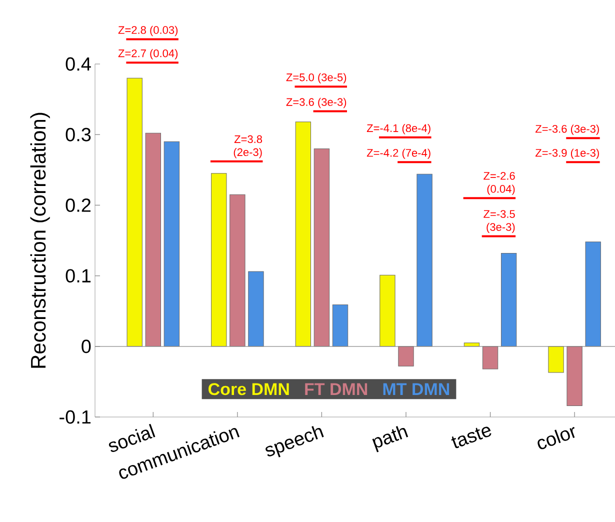 The image size is (615, 522). I want to click on text: MT DMN, so click(416, 389).